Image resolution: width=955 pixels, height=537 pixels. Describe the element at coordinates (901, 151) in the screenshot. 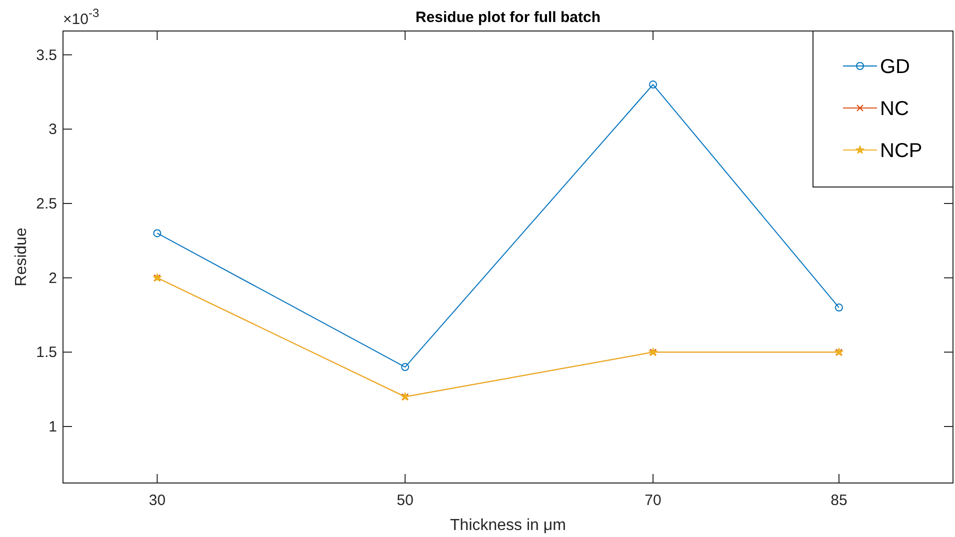

I see `legend-label: NCP` at that location.